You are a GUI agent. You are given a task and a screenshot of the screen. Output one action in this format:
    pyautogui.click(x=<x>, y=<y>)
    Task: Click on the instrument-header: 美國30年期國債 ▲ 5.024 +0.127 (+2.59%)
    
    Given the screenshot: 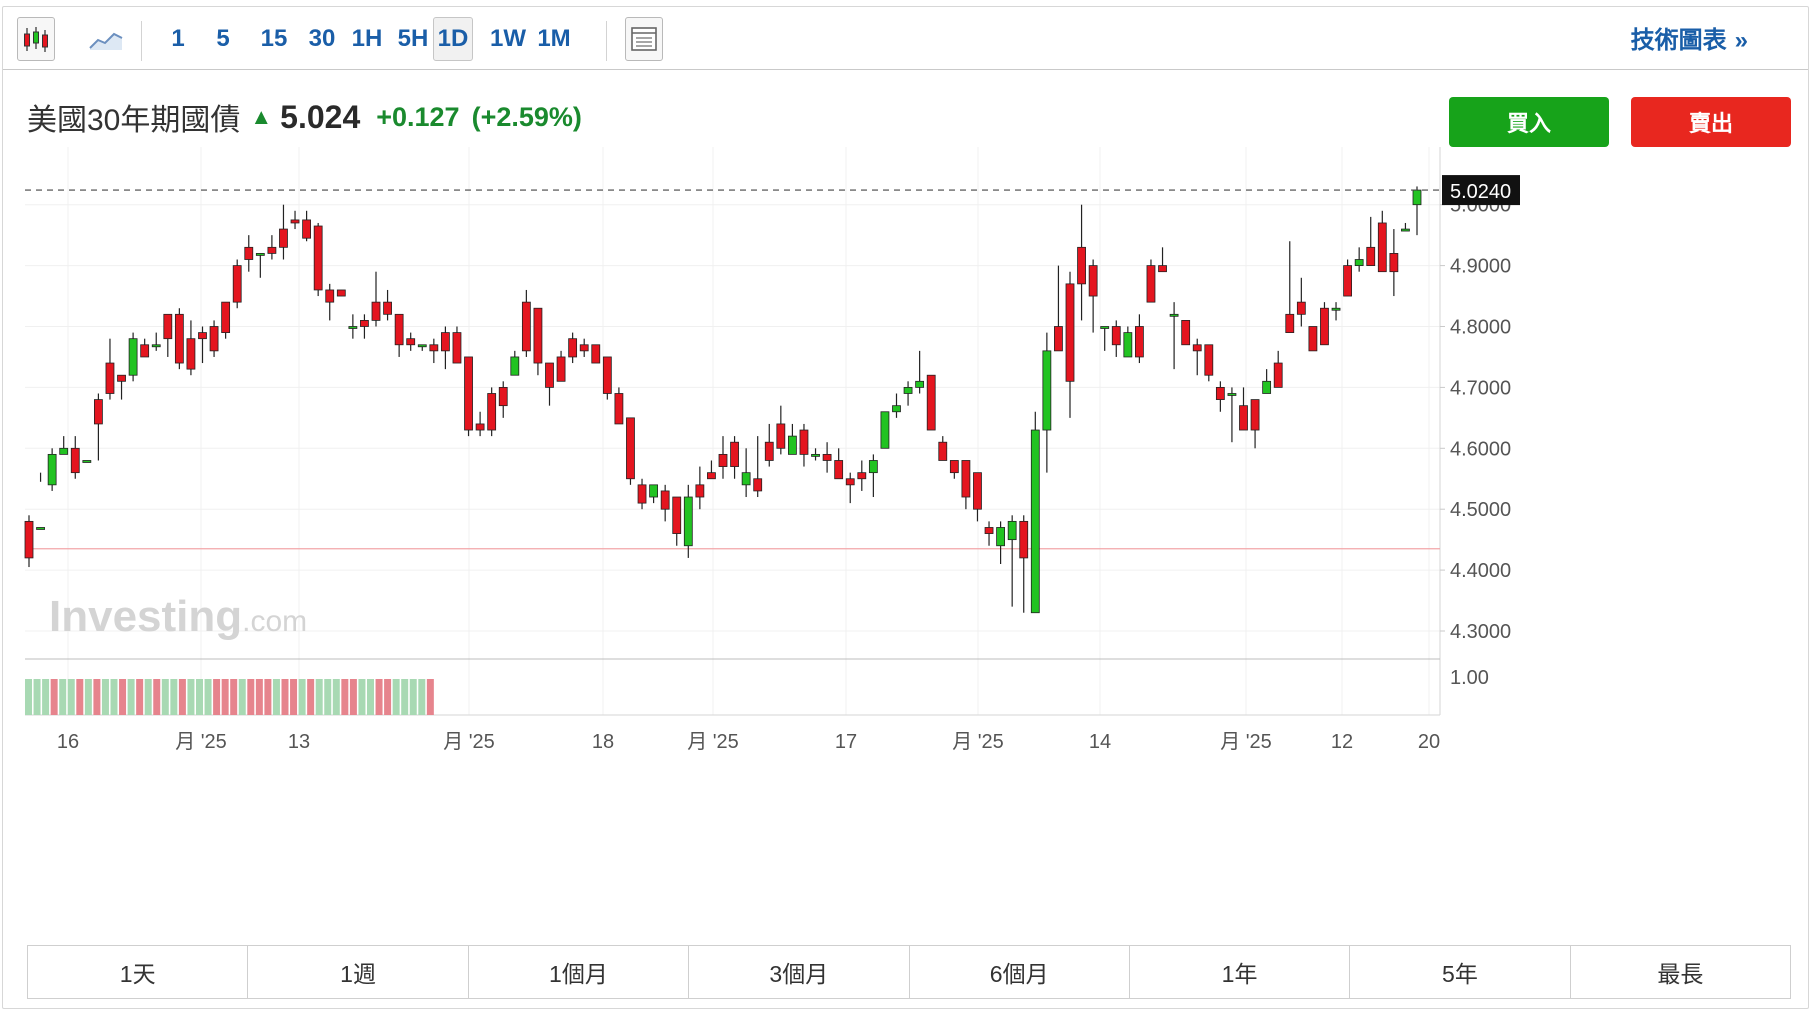 What is the action you would take?
    pyautogui.click(x=304, y=117)
    